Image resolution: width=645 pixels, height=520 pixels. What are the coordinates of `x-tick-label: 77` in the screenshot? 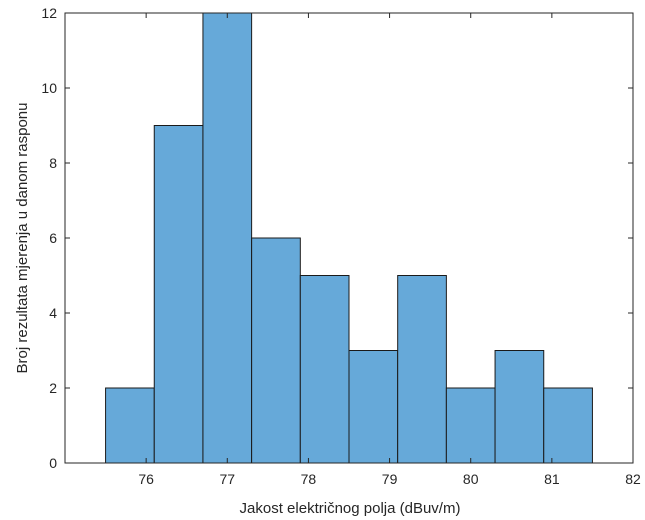 It's located at (227, 479).